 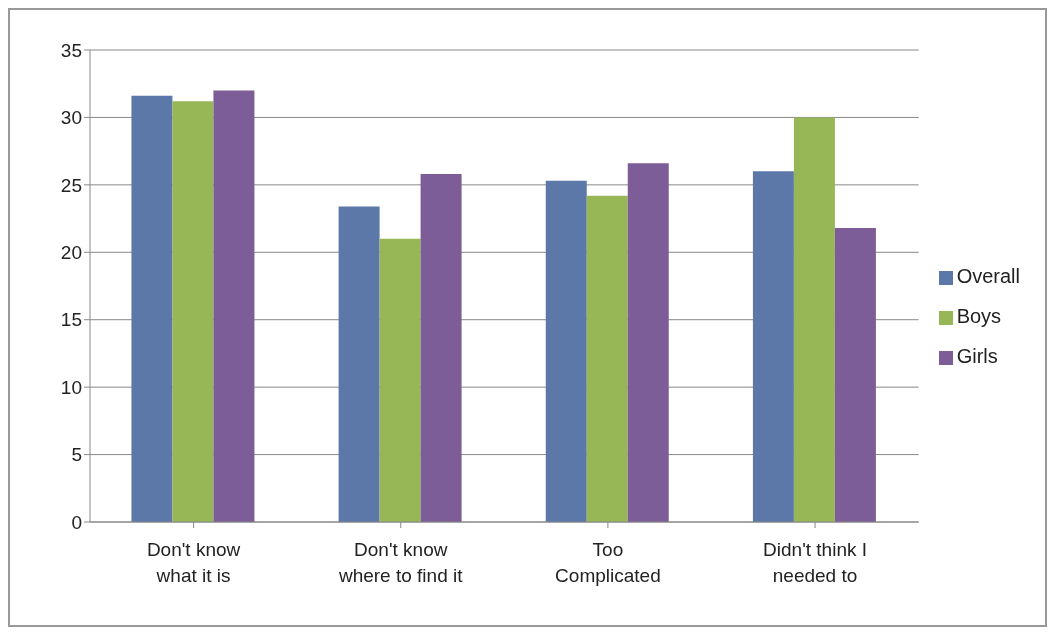 What do you see at coordinates (979, 316) in the screenshot?
I see `legend-label: Boys` at bounding box center [979, 316].